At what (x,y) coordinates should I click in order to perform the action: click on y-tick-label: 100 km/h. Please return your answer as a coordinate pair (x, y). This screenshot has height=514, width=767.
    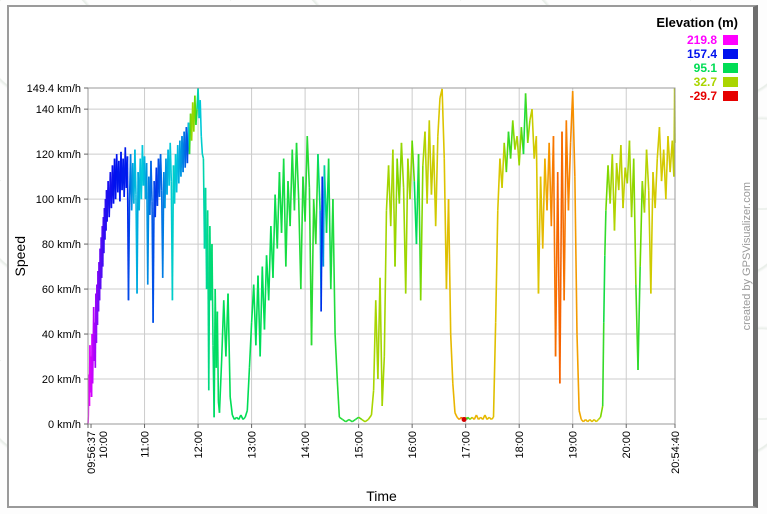
    Looking at the image, I should click on (58, 200).